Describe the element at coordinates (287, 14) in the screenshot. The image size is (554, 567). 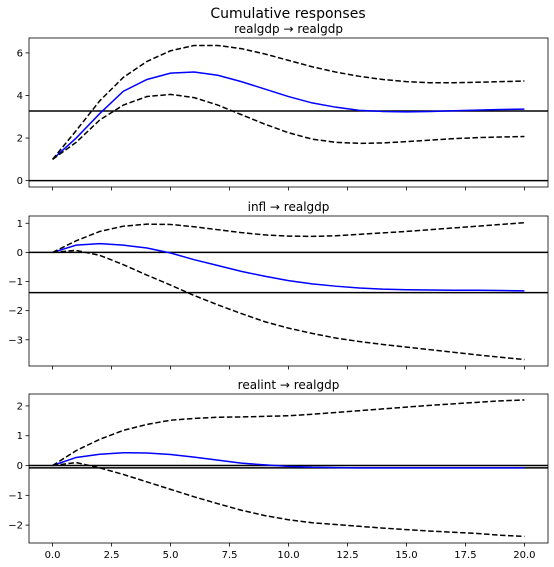
I see `figure-title: Cumulative responses` at that location.